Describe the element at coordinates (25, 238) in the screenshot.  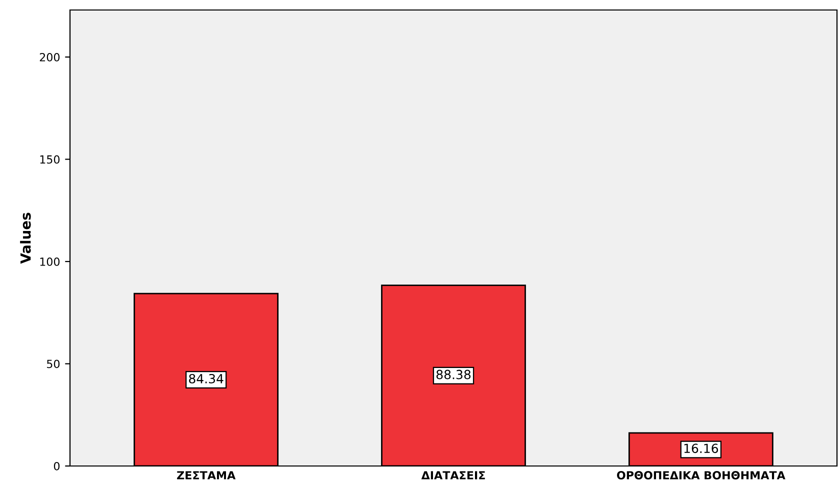
I see `y-axis-title: Values` at that location.